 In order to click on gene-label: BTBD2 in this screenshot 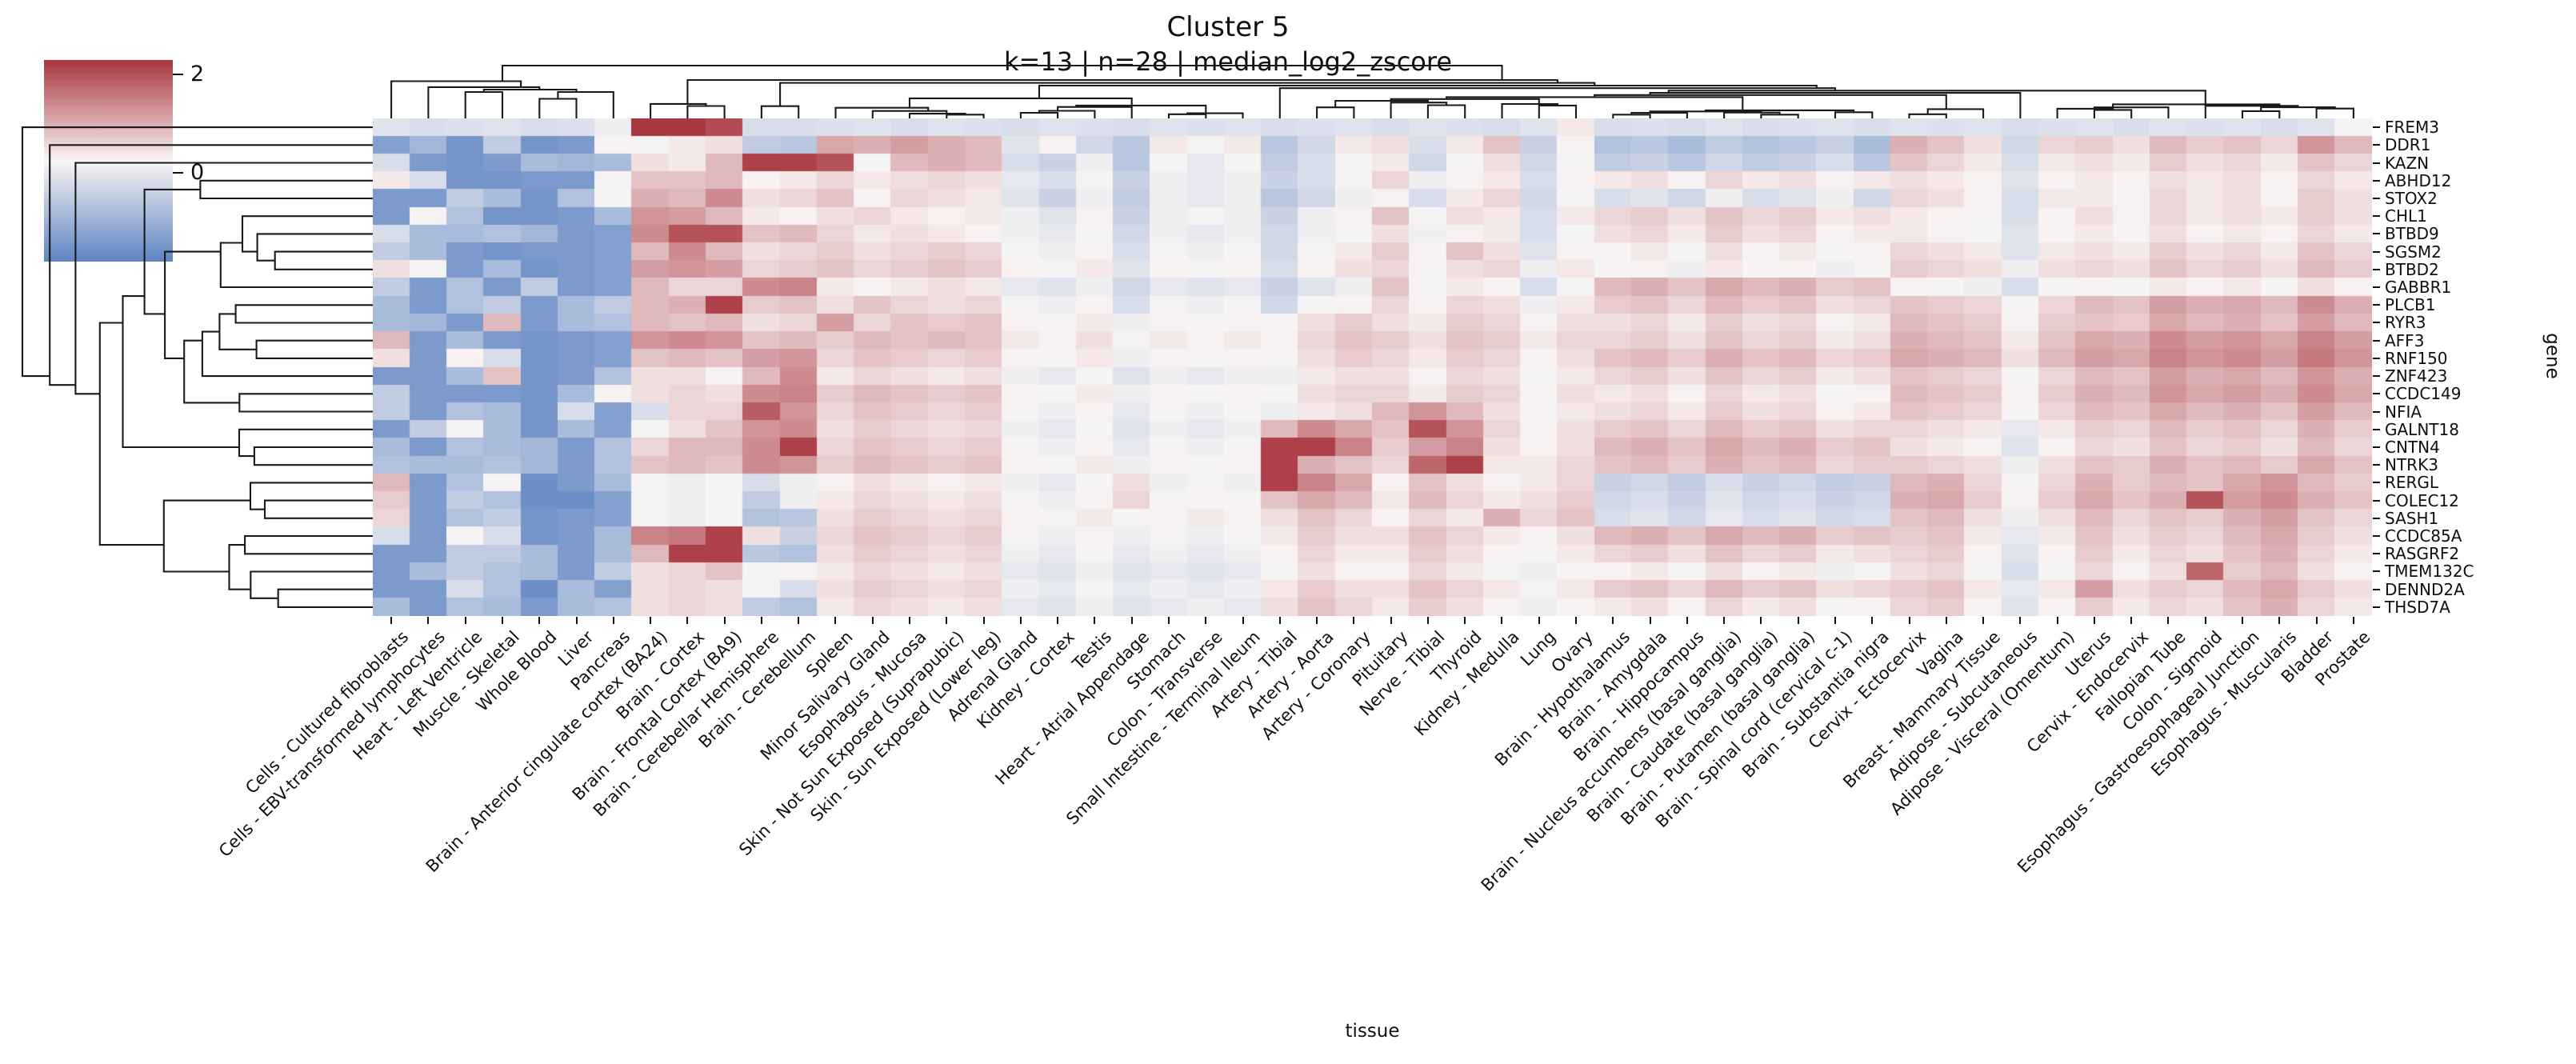, I will do `click(2412, 269)`.